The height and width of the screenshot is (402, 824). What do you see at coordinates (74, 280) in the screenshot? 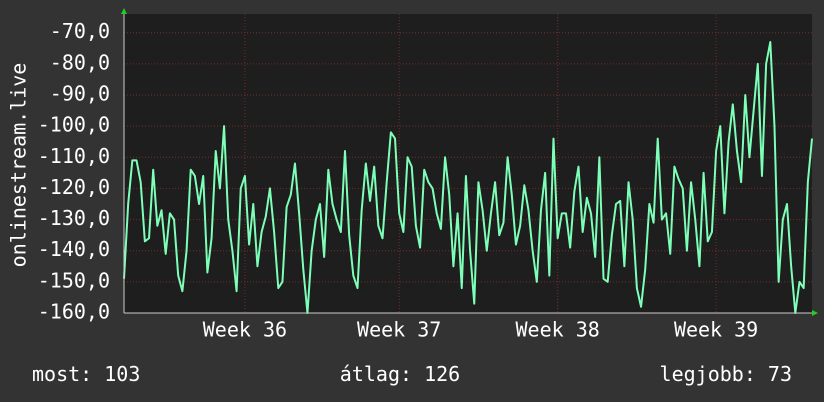
I see `y-tick-label: -150,0` at bounding box center [74, 280].